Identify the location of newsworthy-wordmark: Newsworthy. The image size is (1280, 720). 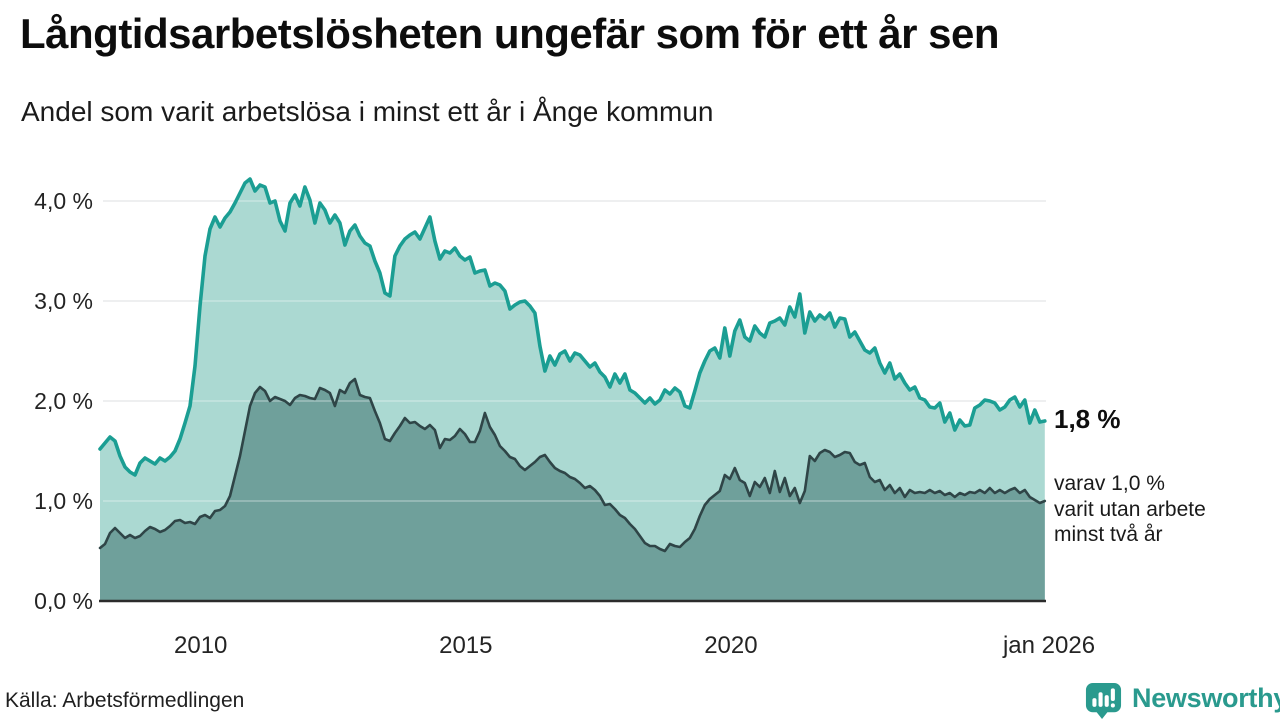
(1206, 698).